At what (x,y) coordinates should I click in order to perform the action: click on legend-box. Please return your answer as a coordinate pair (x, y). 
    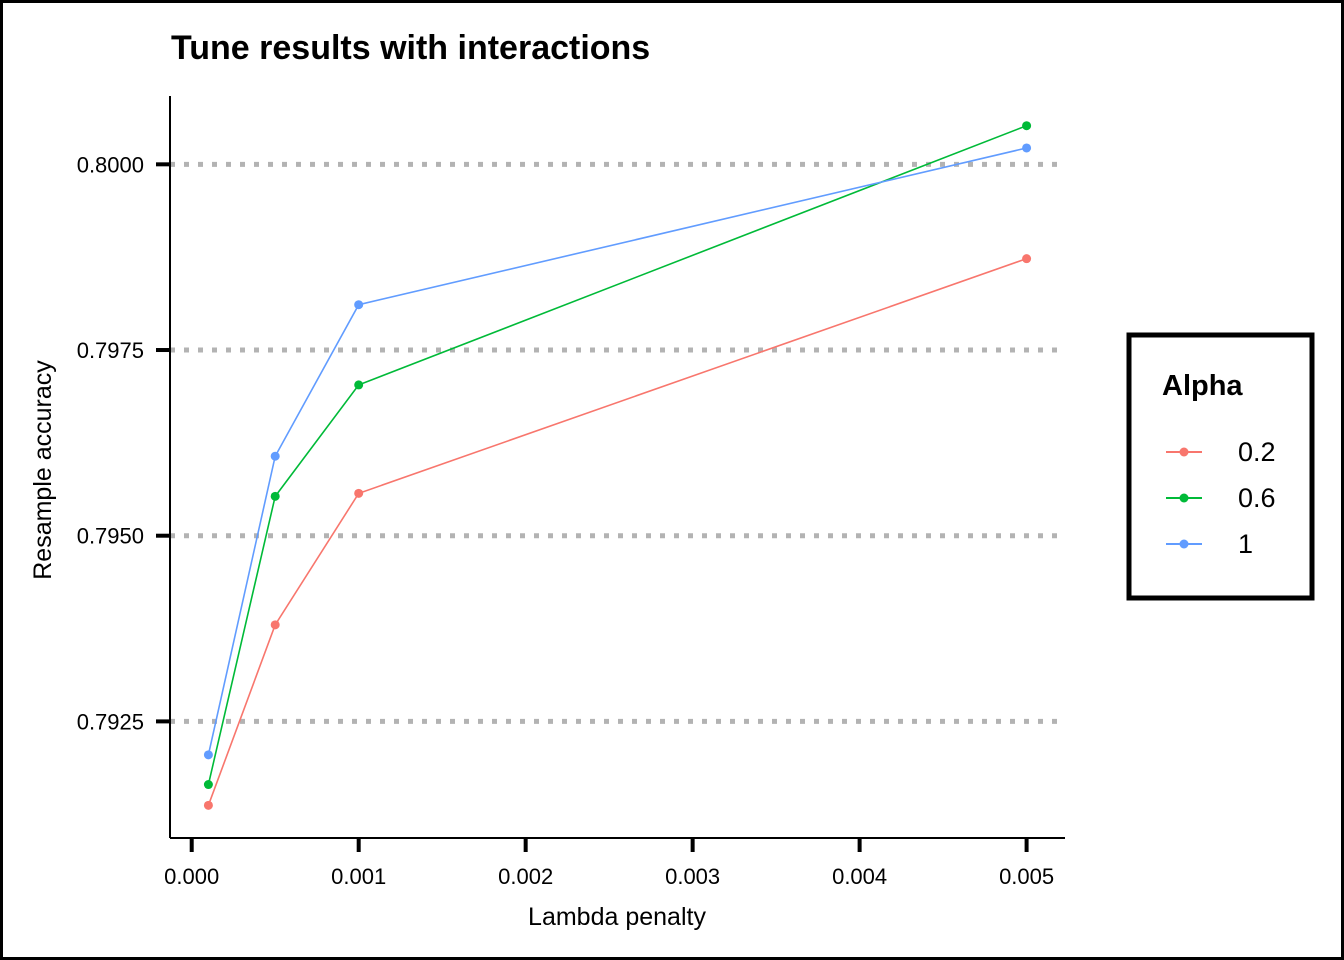
    Looking at the image, I should click on (1220, 466).